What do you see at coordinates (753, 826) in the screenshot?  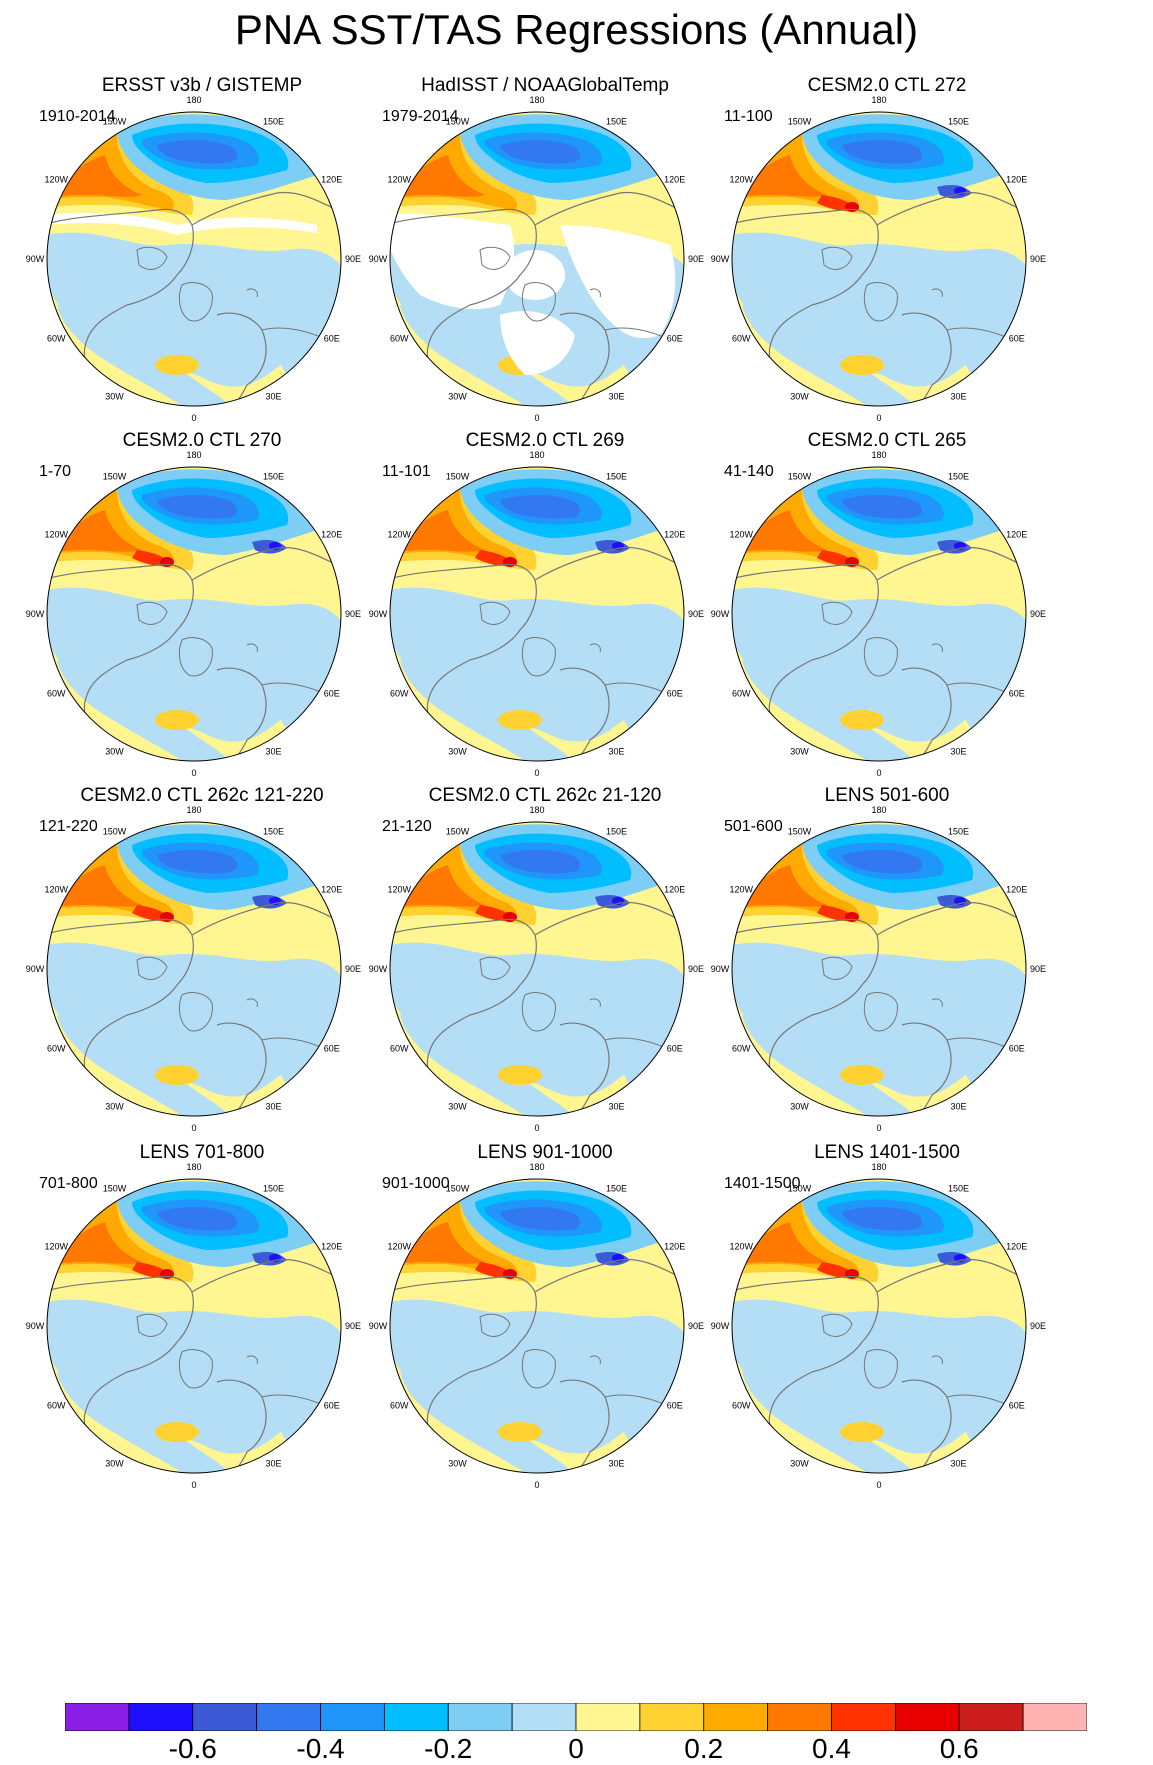 I see `panel-year-range: 501-600` at bounding box center [753, 826].